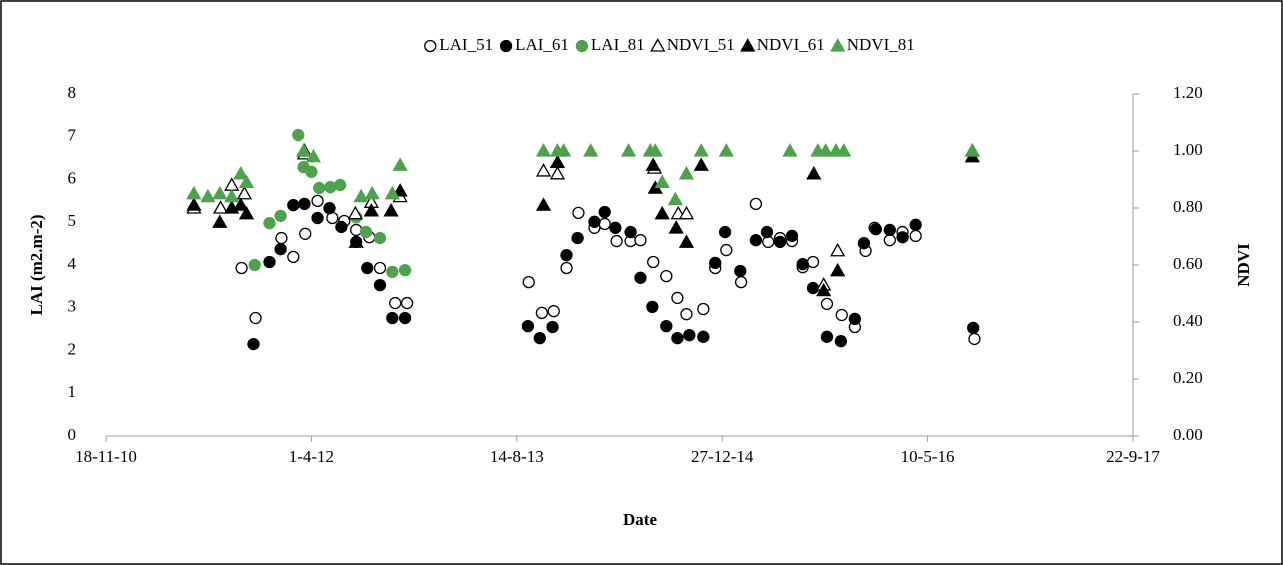  Describe the element at coordinates (72, 92) in the screenshot. I see `y-tick-label: 8` at that location.